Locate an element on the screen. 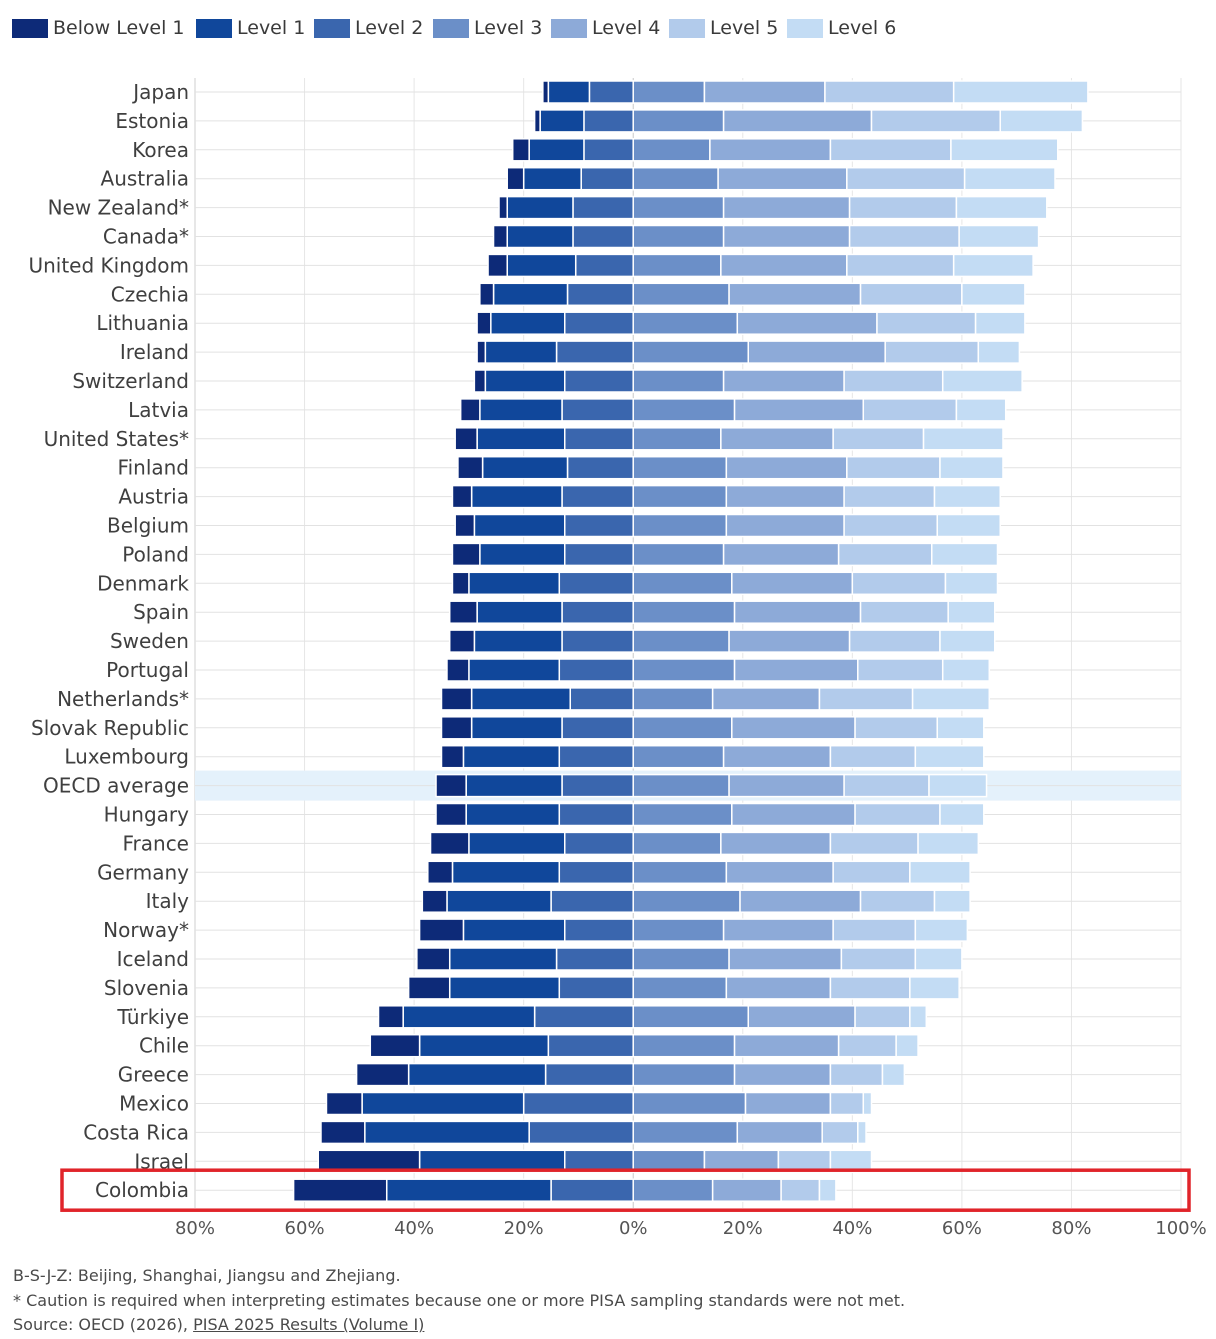 This screenshot has width=1216, height=1339. category-label-estonia: Estonia is located at coordinates (152, 121).